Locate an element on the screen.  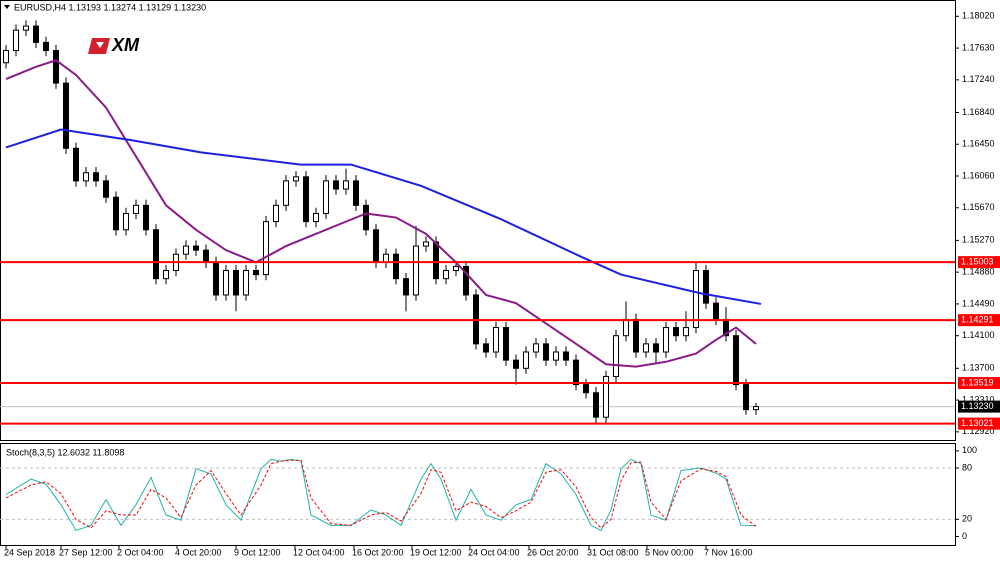
stoch-title: Stoch(8,3,5) 12.6032 11.8098 is located at coordinates (65, 452).